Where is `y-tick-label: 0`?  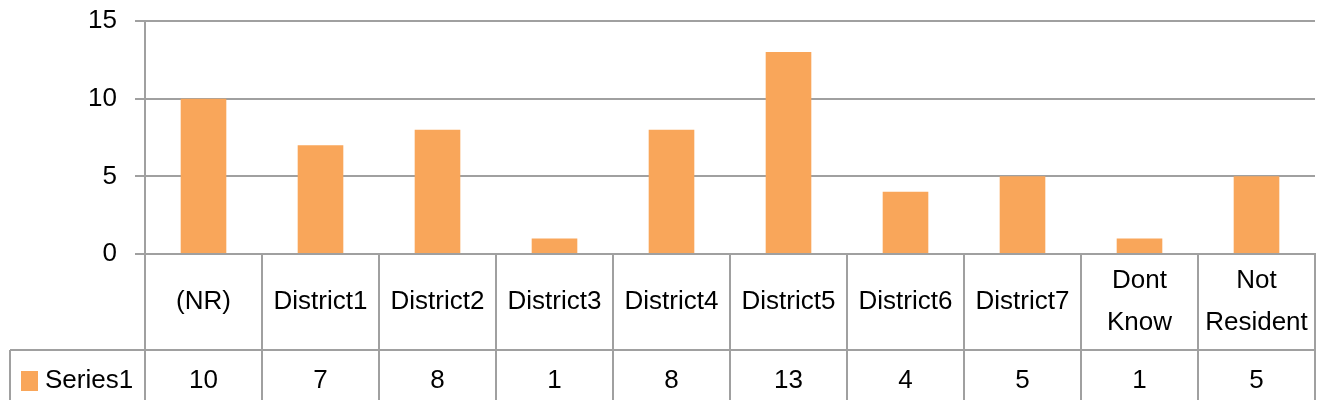
y-tick-label: 0 is located at coordinates (109, 252).